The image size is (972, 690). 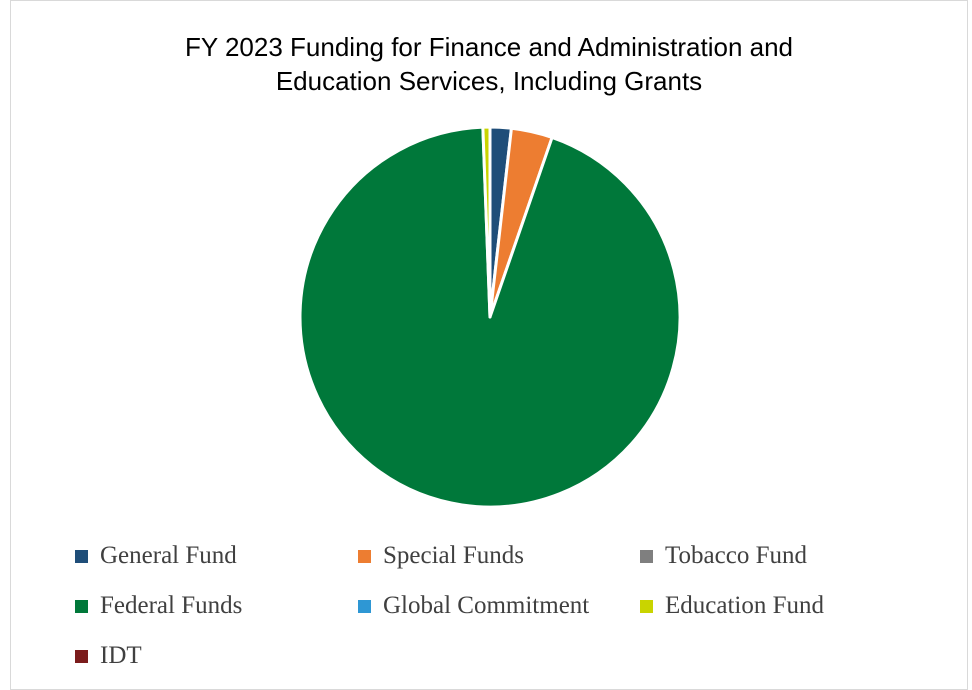 I want to click on legend-item-special-funds: Special Funds, so click(x=441, y=556).